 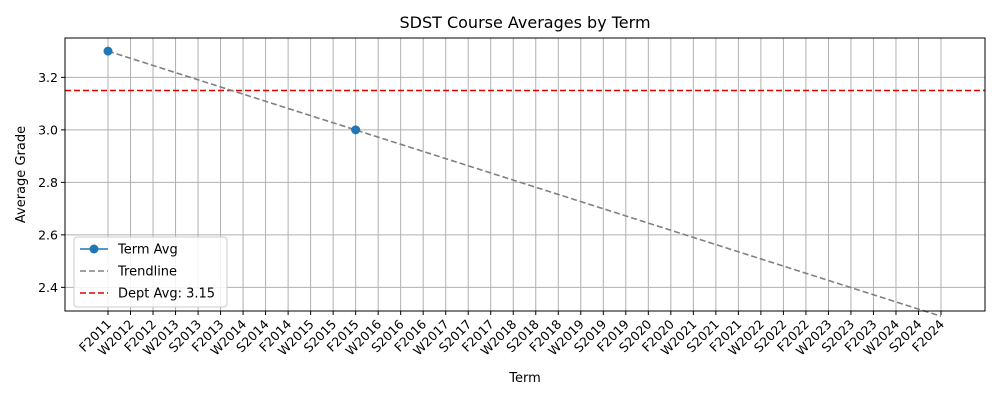 I want to click on legend-box, so click(x=150, y=272).